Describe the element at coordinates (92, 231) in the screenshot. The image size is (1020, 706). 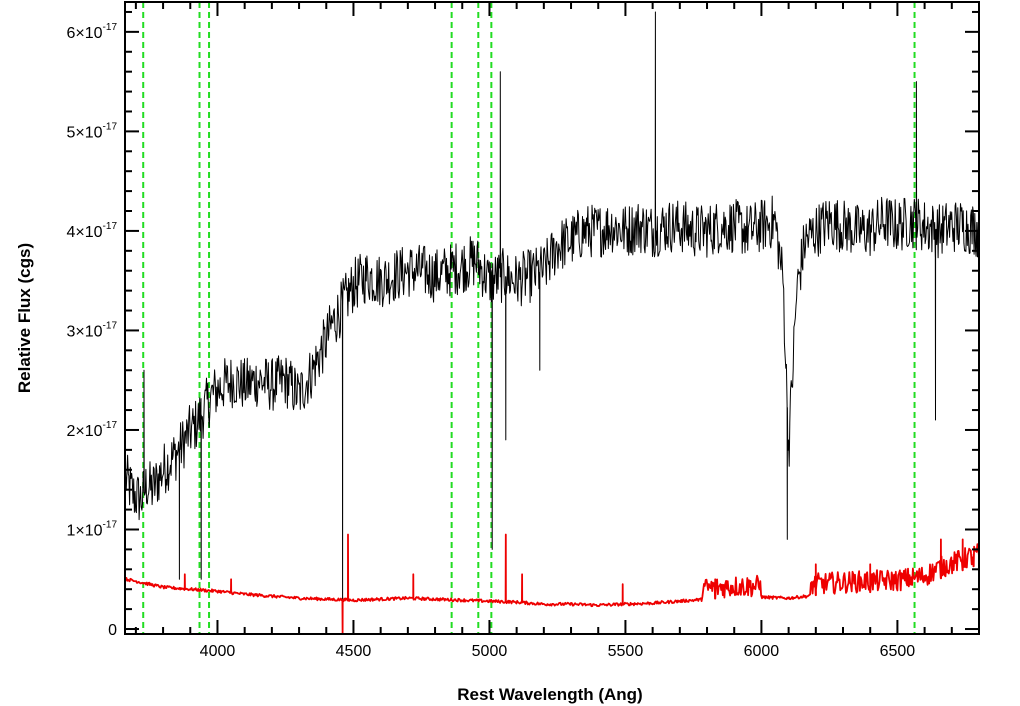
I see `y-tick-label: 4×10⁻¹⁷` at that location.